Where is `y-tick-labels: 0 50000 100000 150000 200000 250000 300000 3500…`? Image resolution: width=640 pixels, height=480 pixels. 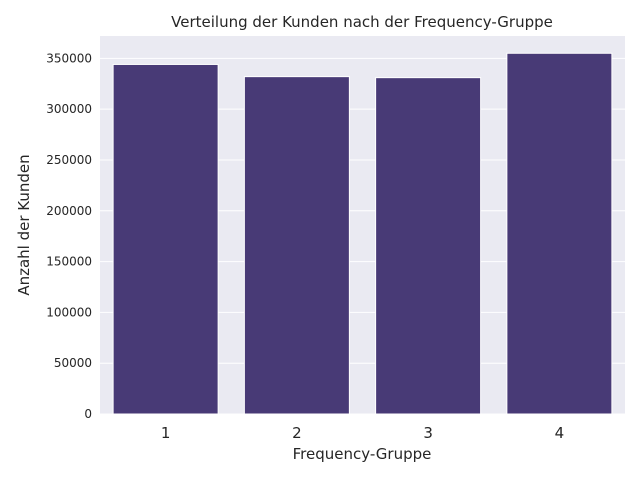 y-tick-labels: 0 50000 100000 150000 200000 250000 300000 3500… is located at coordinates (69, 236).